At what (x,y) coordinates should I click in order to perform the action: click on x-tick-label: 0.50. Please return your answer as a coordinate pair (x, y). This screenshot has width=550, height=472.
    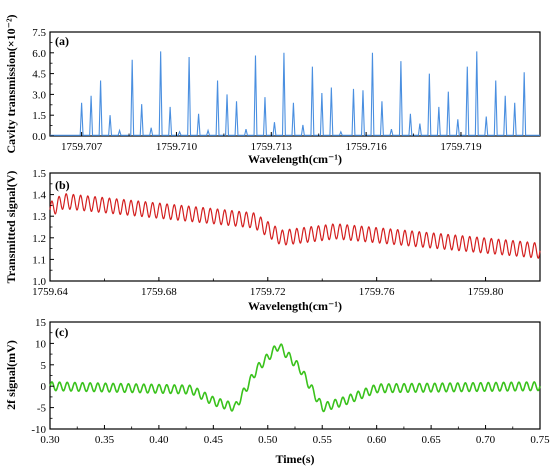
    Looking at the image, I should click on (268, 440).